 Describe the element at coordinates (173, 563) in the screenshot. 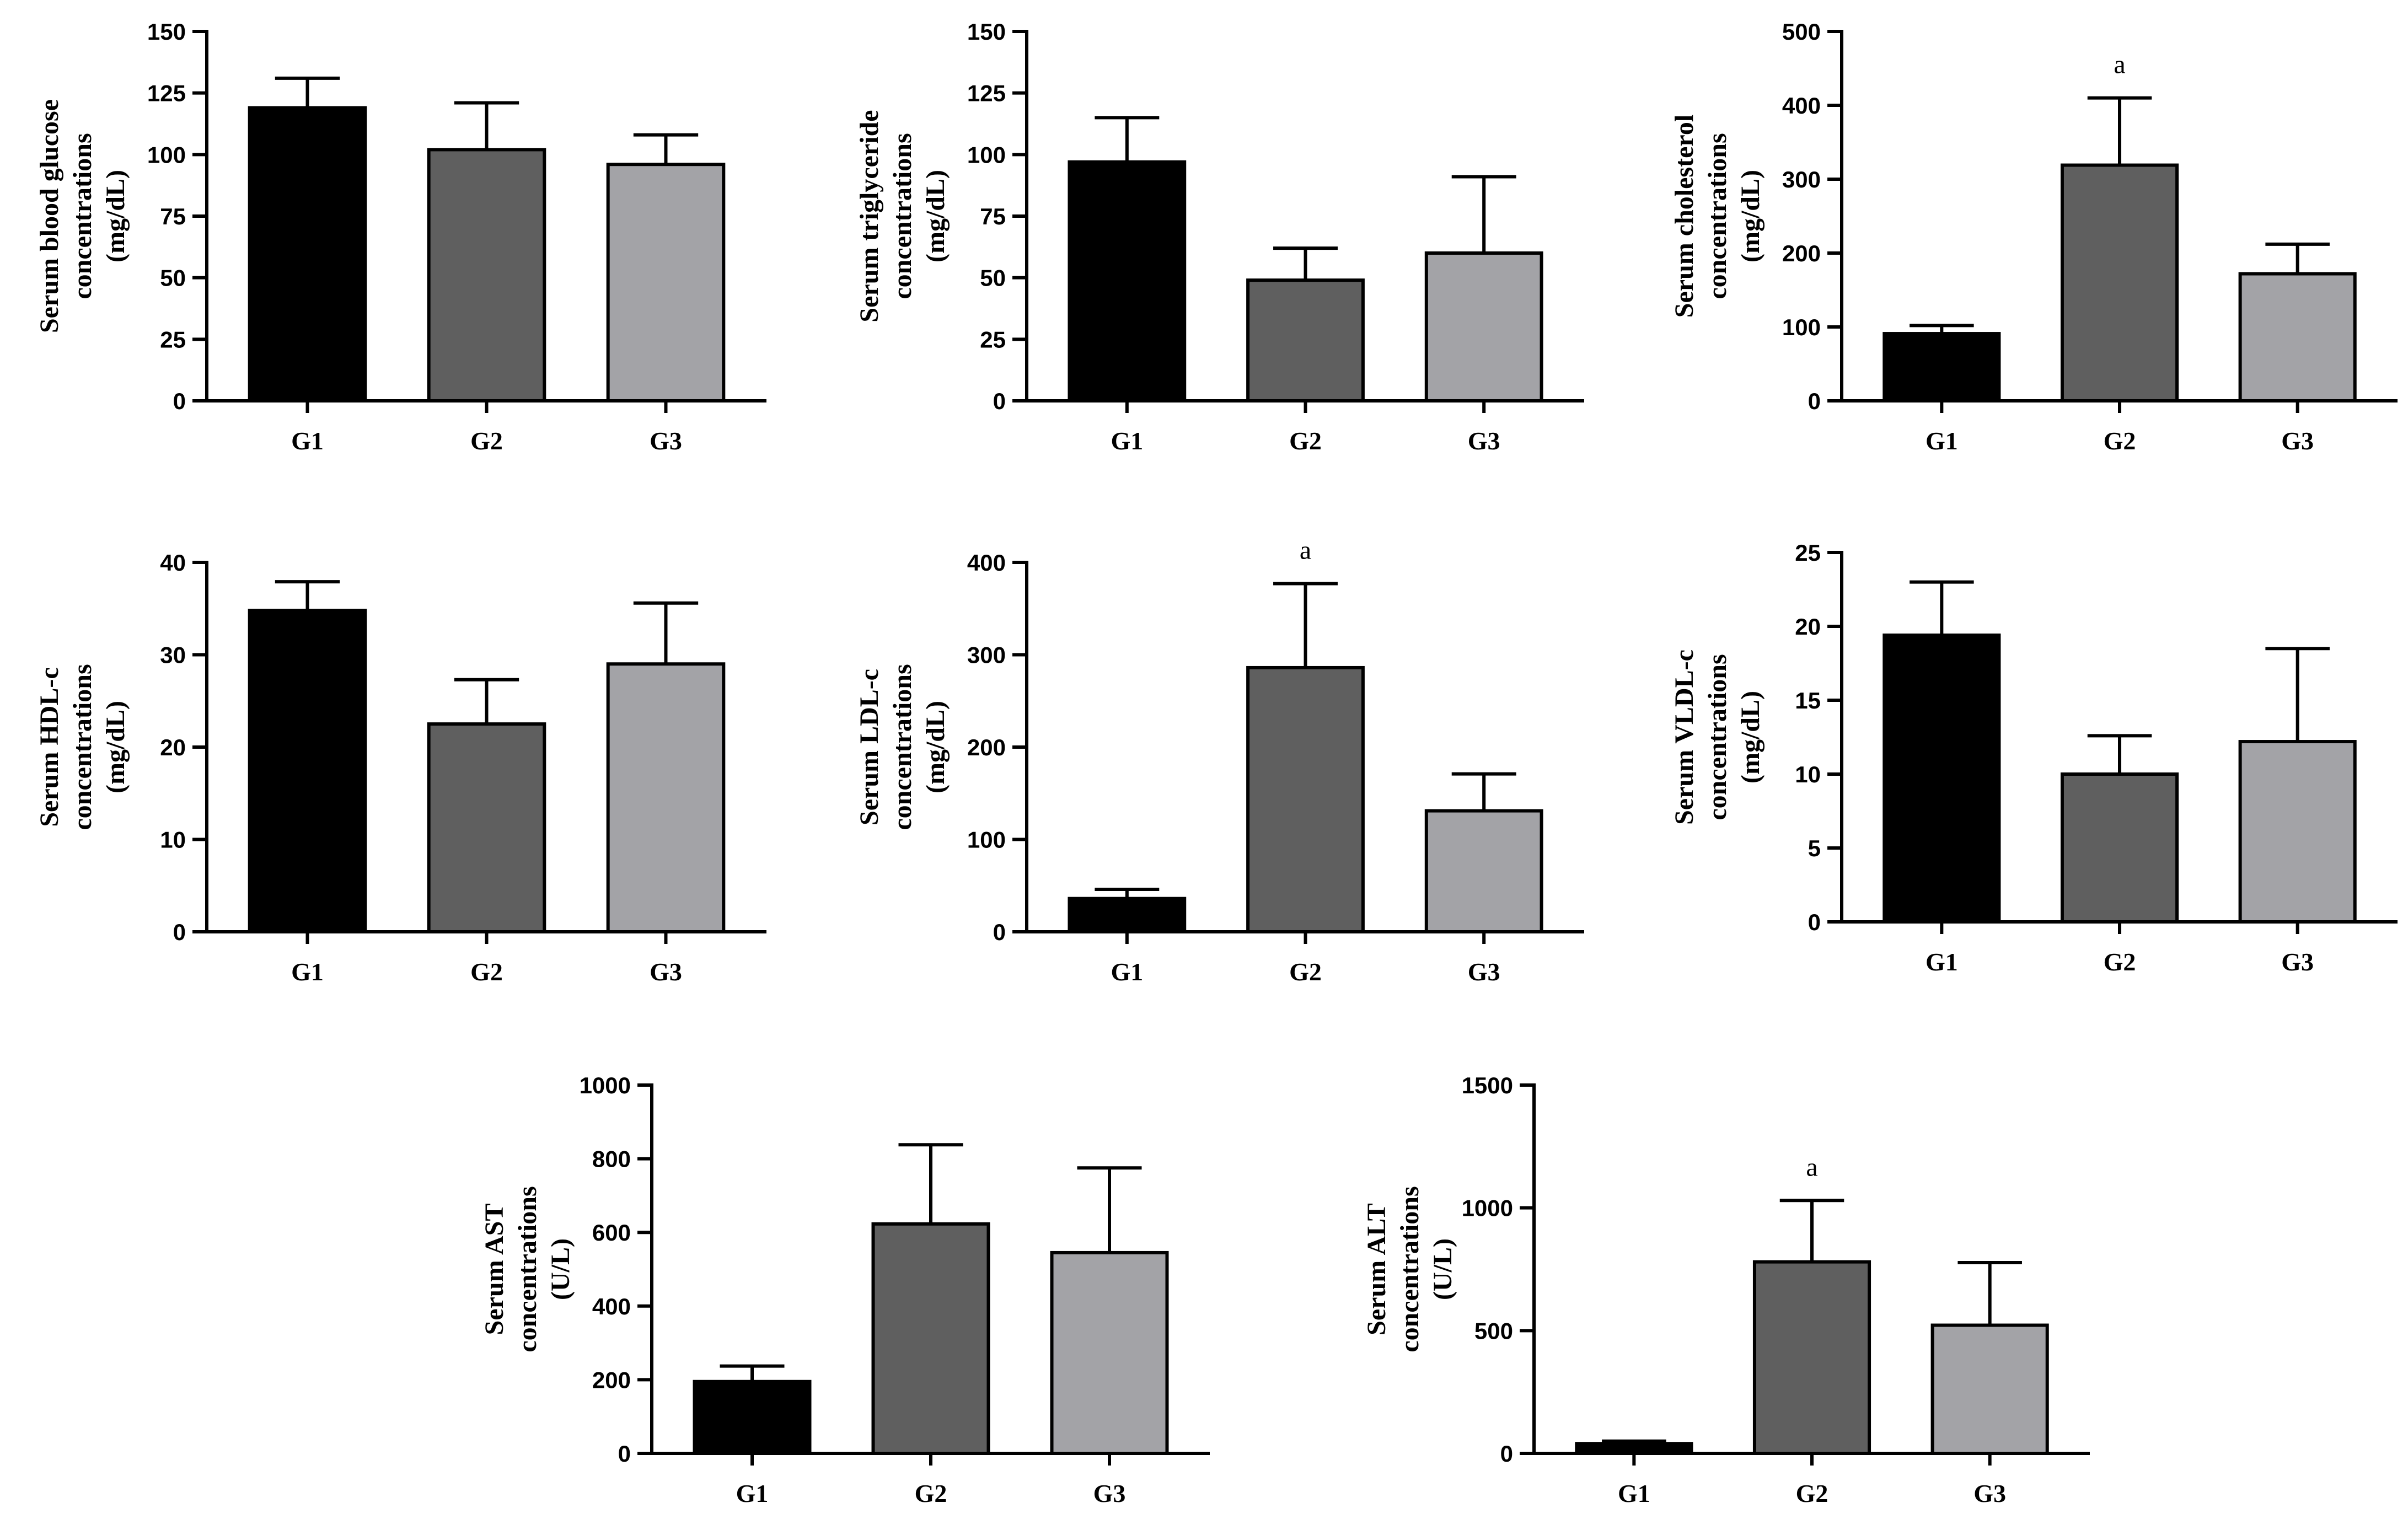

I see `y-tick-label: 40` at that location.